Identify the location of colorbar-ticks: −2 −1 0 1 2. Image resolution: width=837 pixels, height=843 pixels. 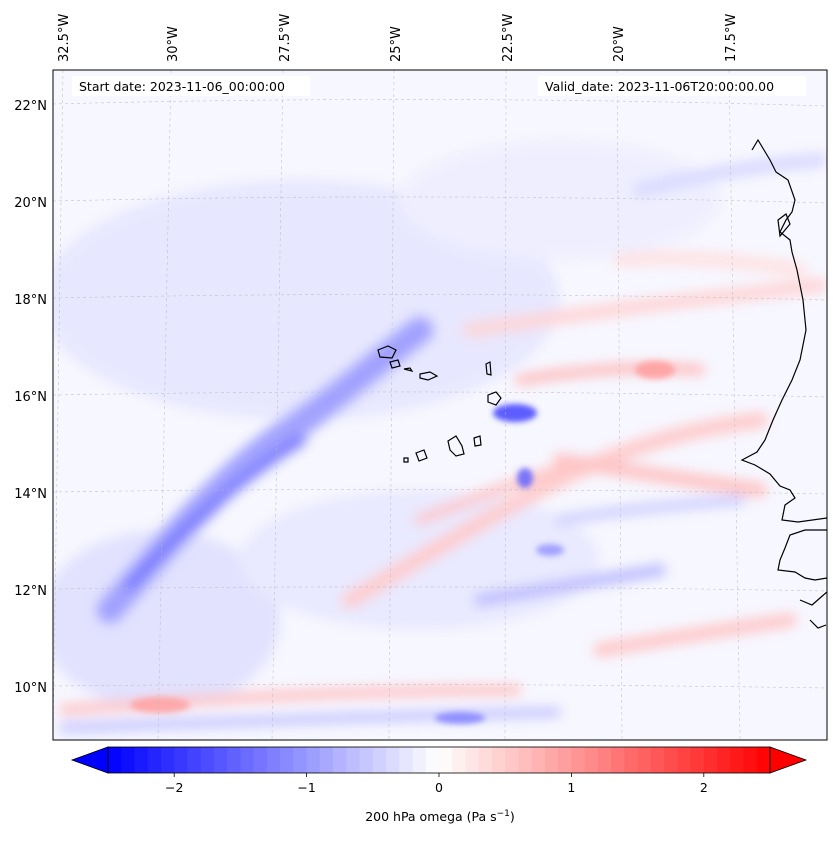
(436, 784).